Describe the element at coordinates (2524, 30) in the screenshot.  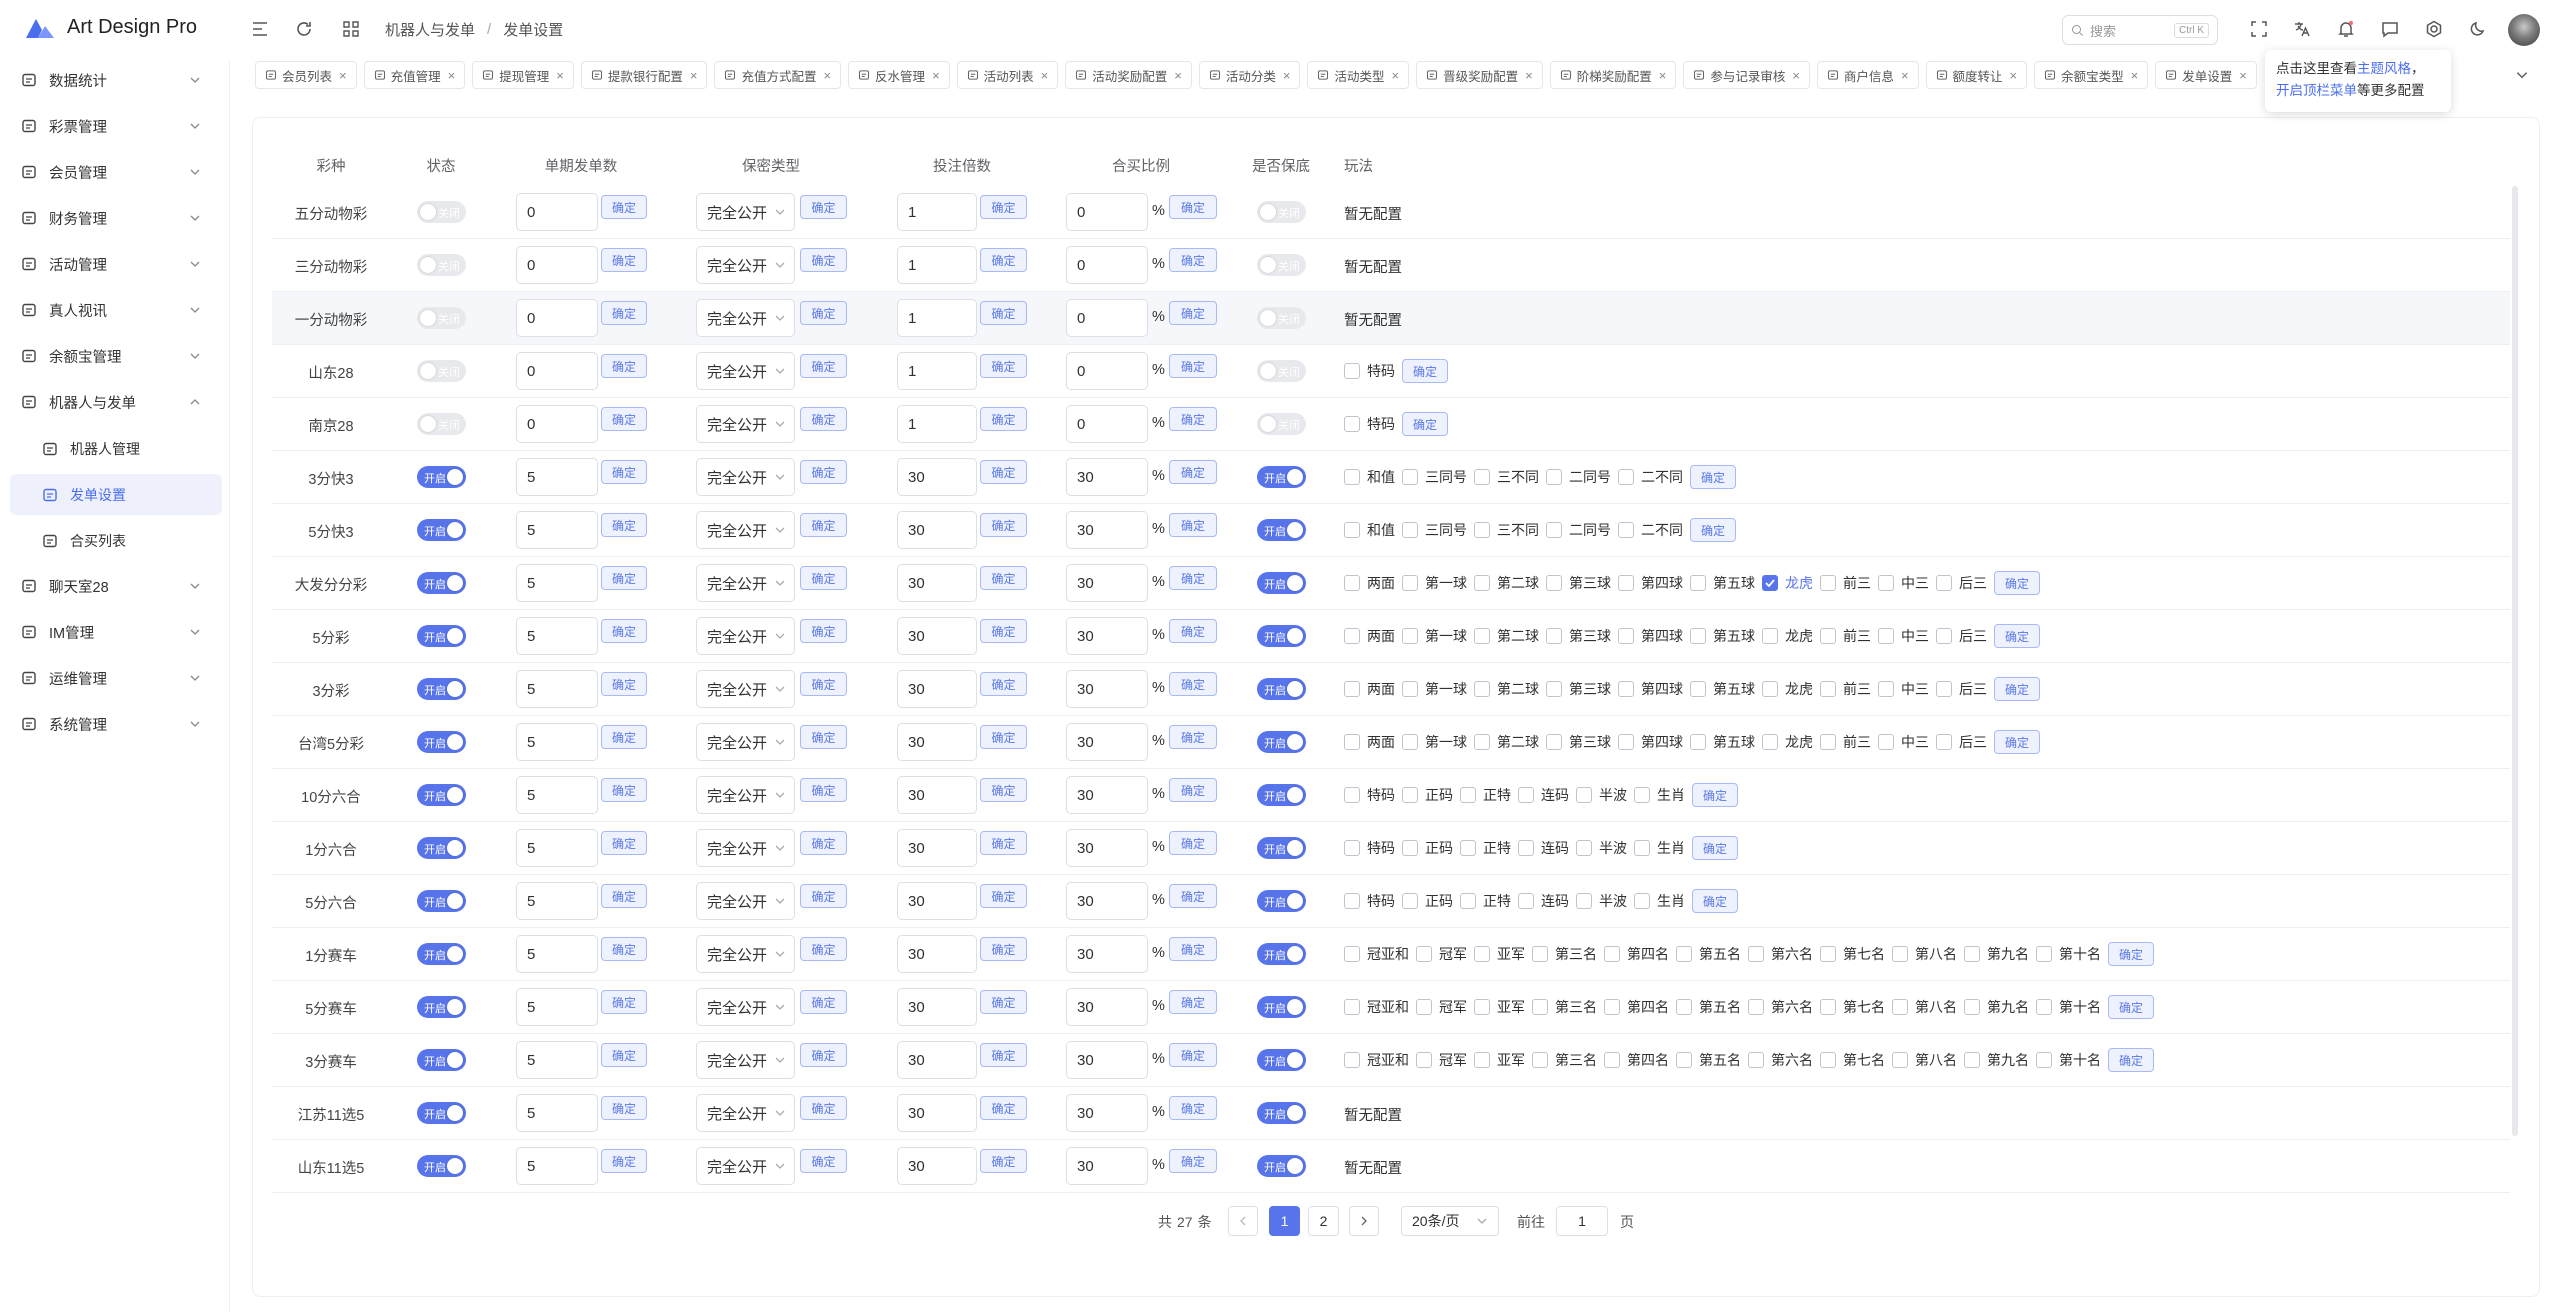
I see `avatar` at that location.